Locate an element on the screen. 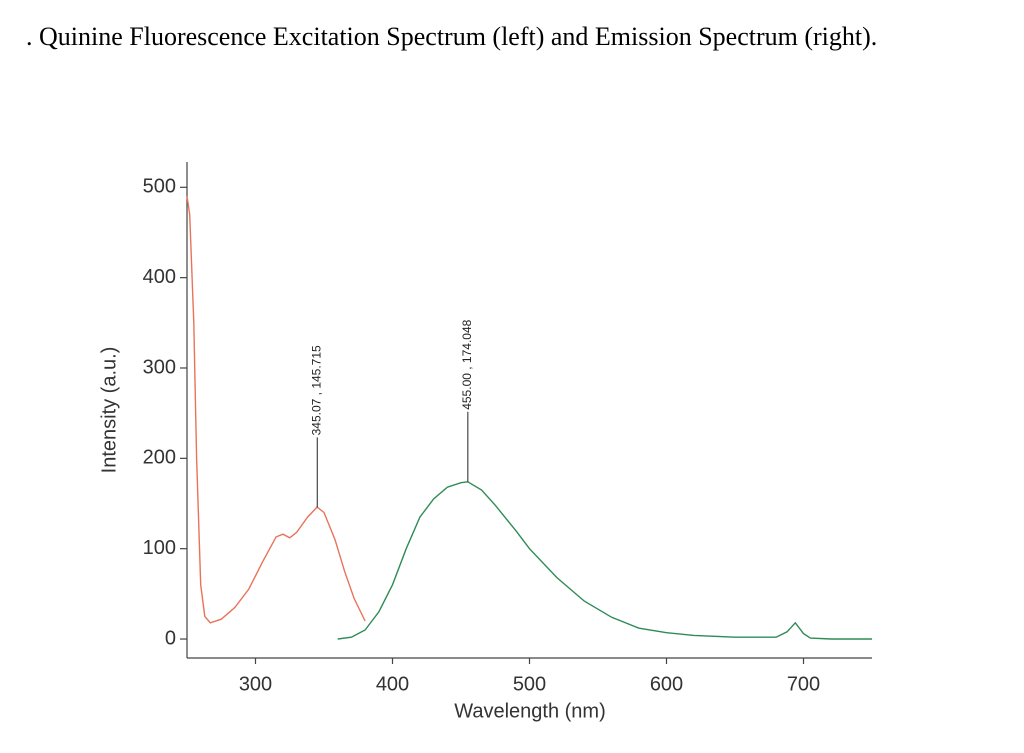 The height and width of the screenshot is (753, 1024). annotation-label: 345.07 , 145.715 is located at coordinates (316, 390).